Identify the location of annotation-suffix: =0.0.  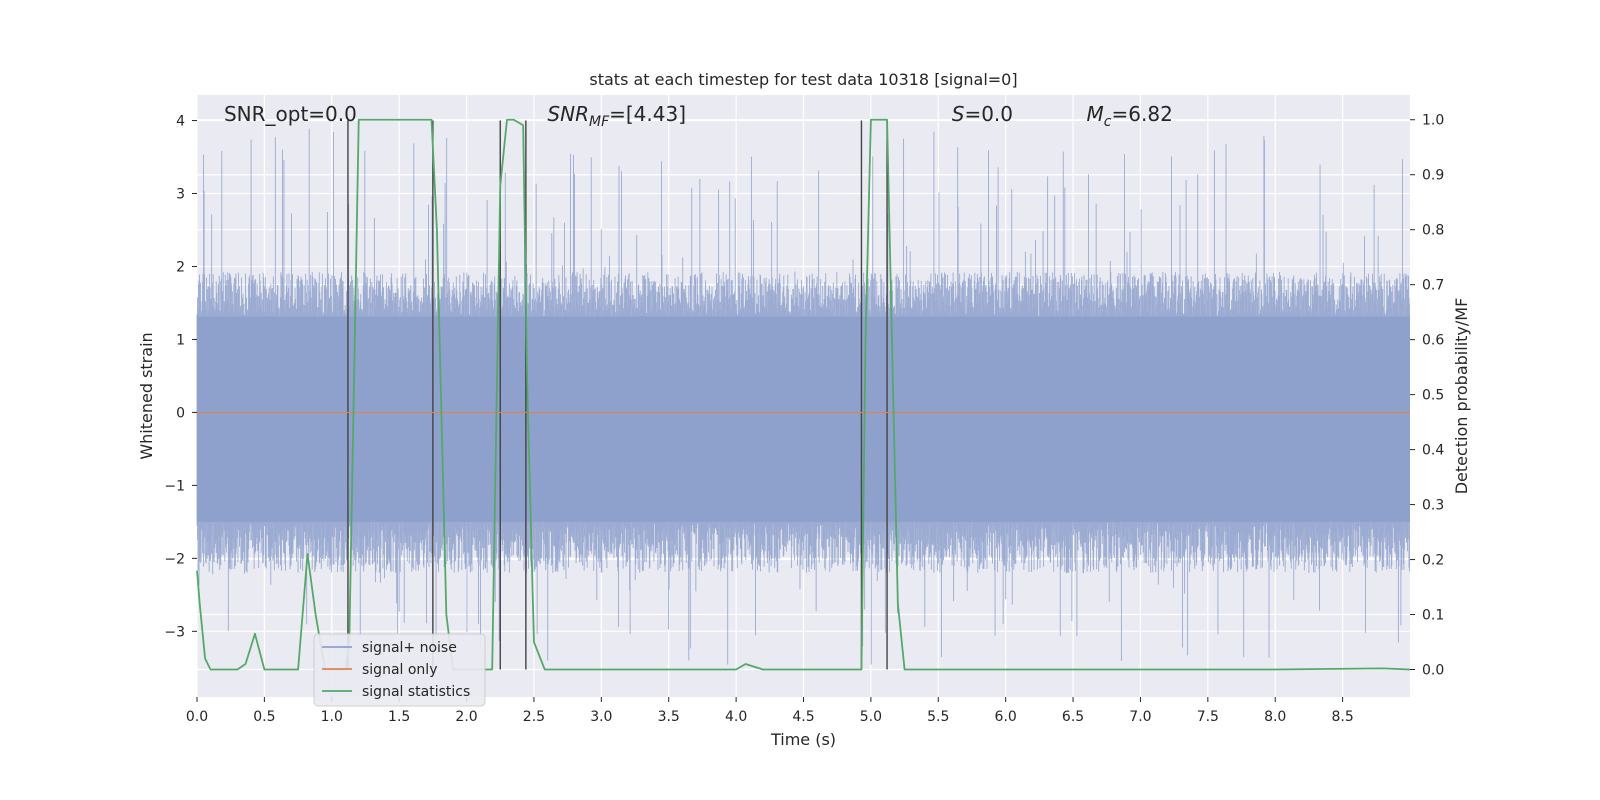
(988, 114).